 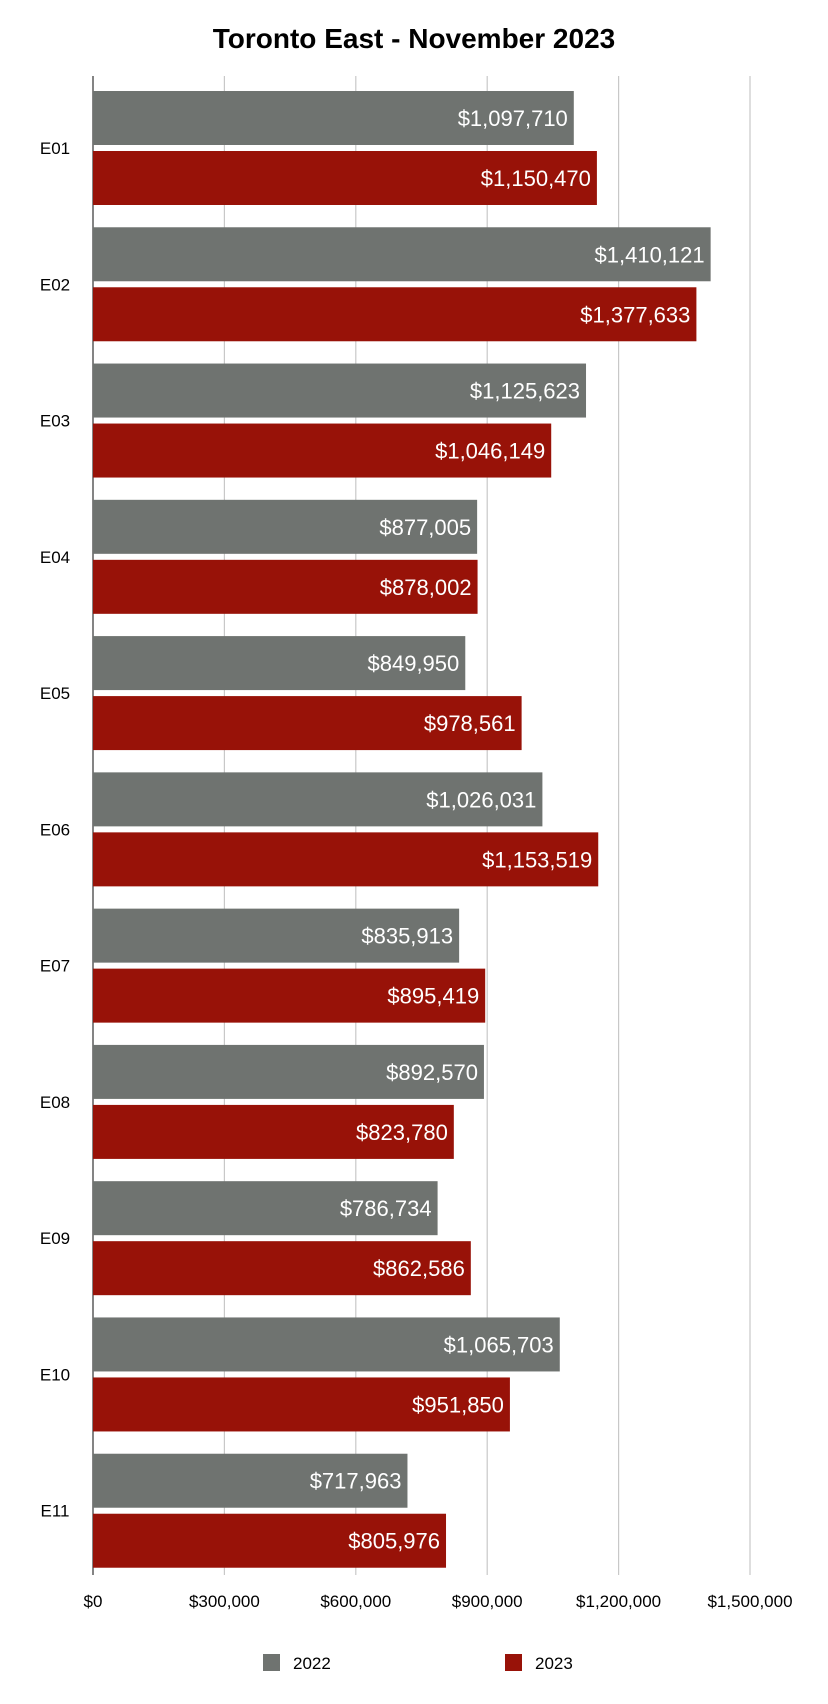 What do you see at coordinates (554, 1663) in the screenshot?
I see `legend-label-2023: 2023` at bounding box center [554, 1663].